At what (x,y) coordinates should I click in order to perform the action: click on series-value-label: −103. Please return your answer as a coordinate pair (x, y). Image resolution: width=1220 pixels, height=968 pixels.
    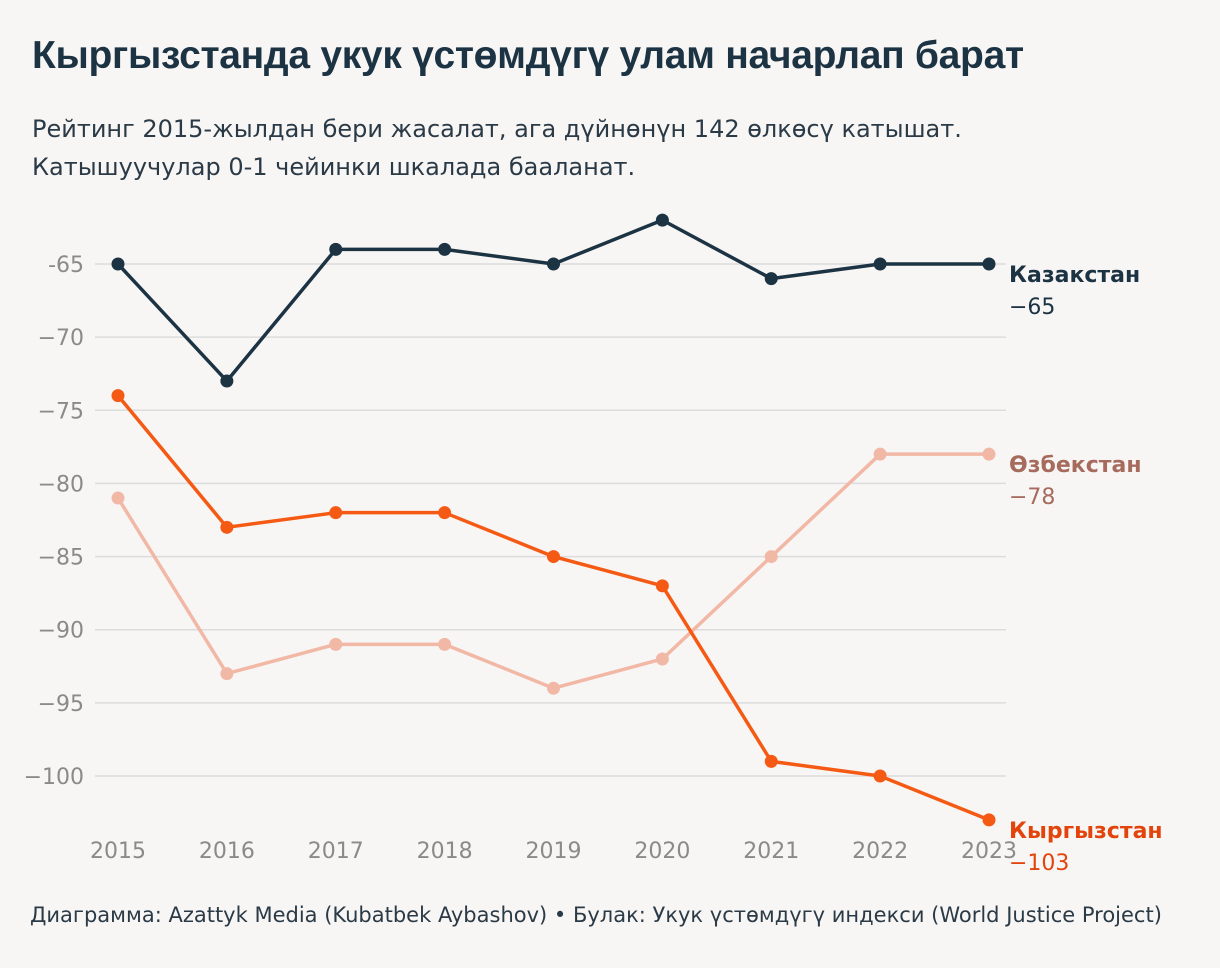
    Looking at the image, I should click on (1039, 863).